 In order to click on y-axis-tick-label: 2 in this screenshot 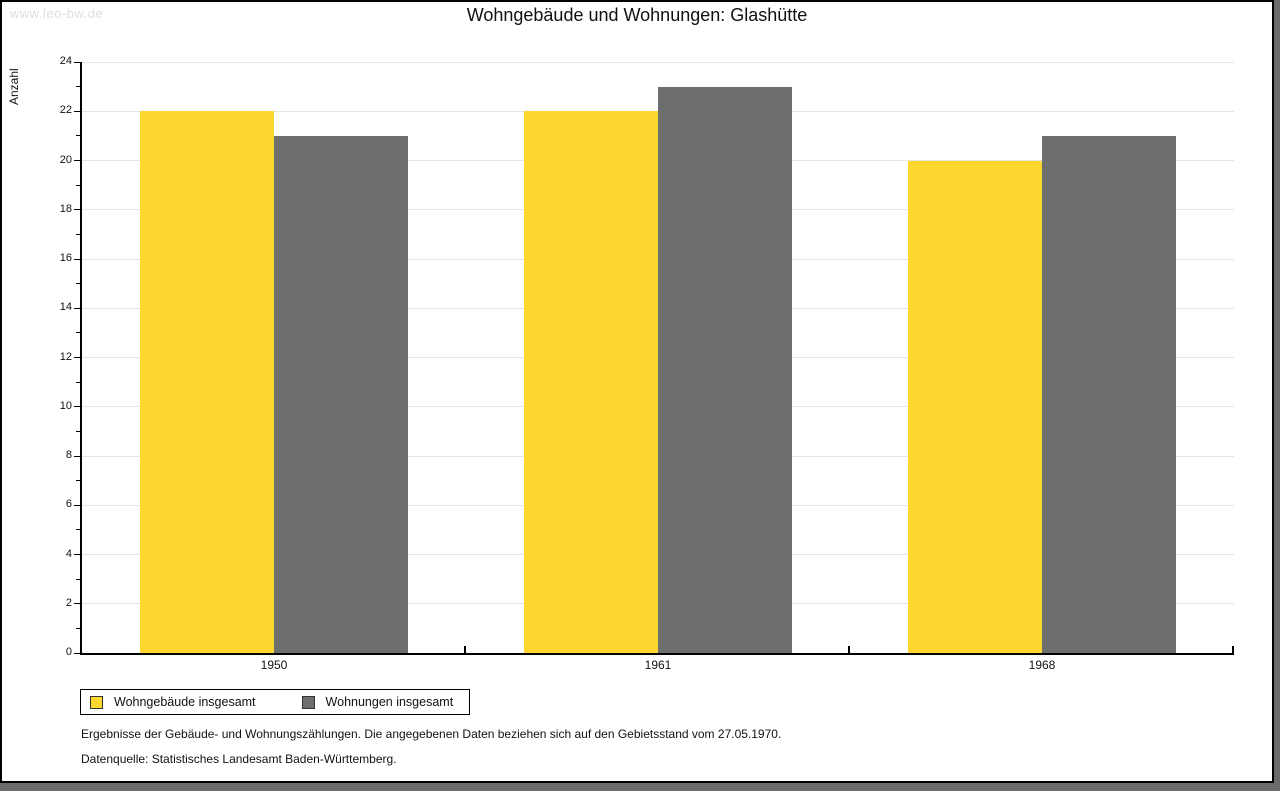, I will do `click(68, 602)`.